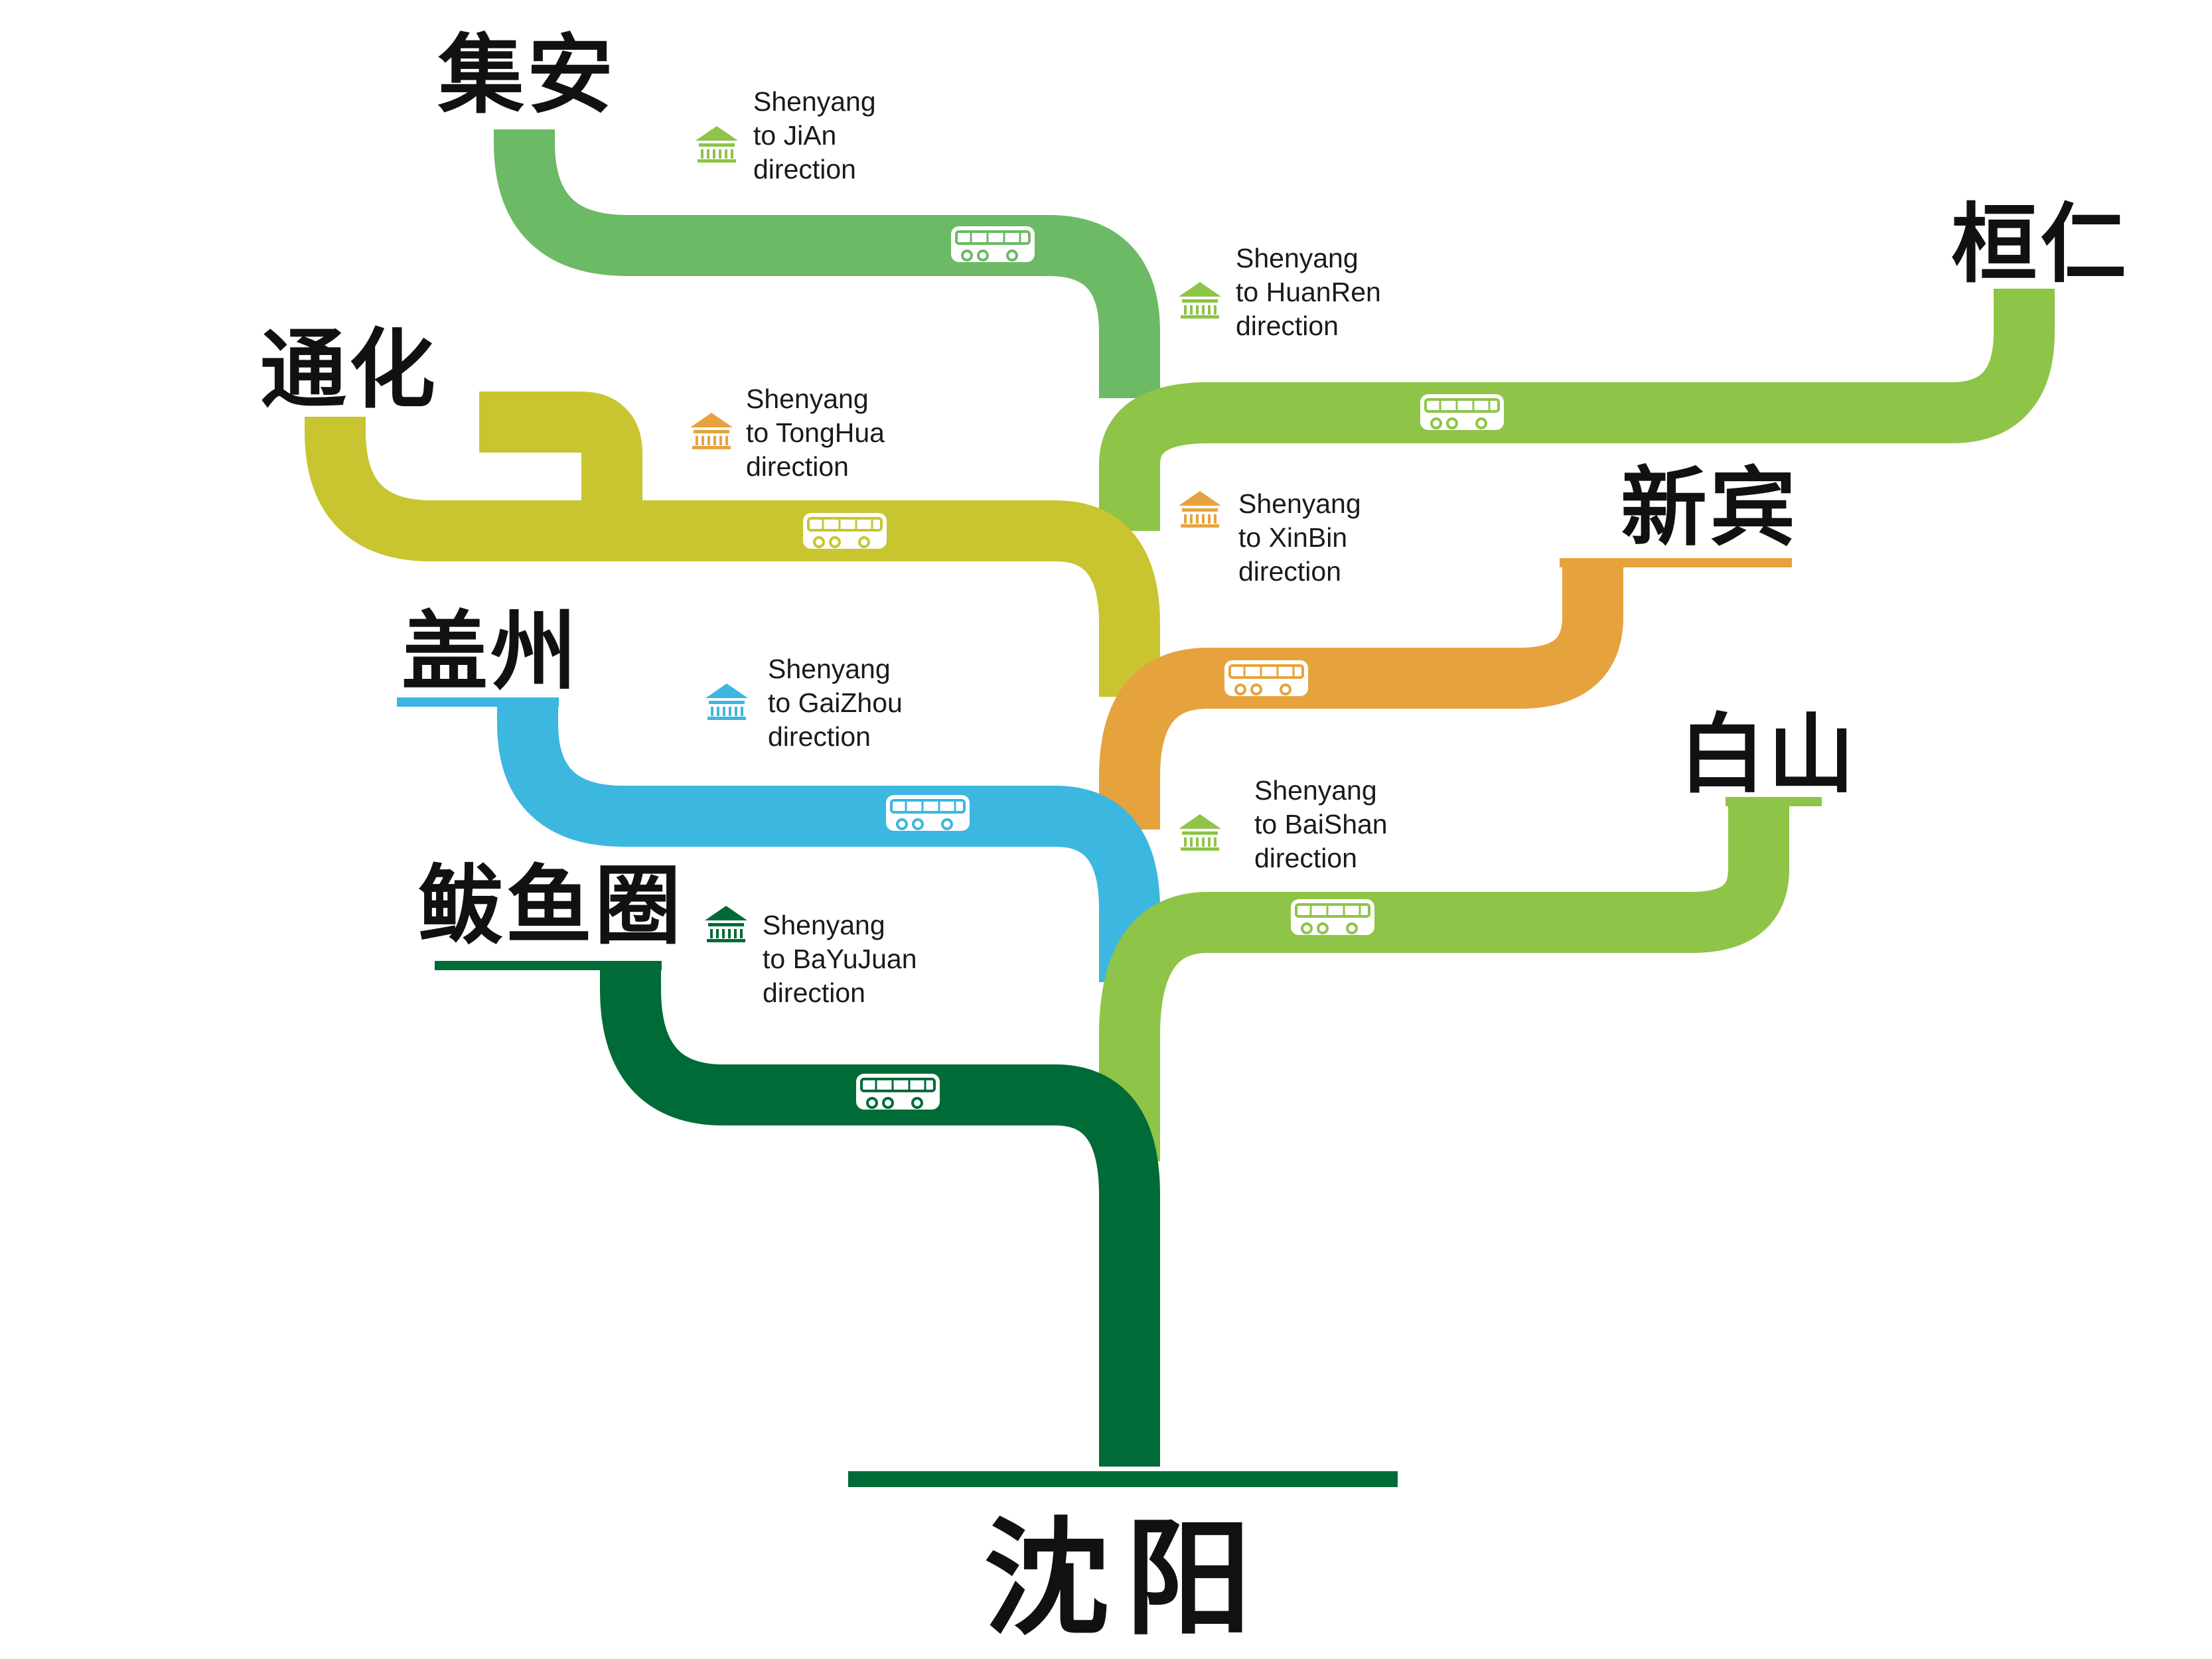 The image size is (2212, 1659). Describe the element at coordinates (2040, 244) in the screenshot. I see `city-label-huanren: 桓仁` at that location.